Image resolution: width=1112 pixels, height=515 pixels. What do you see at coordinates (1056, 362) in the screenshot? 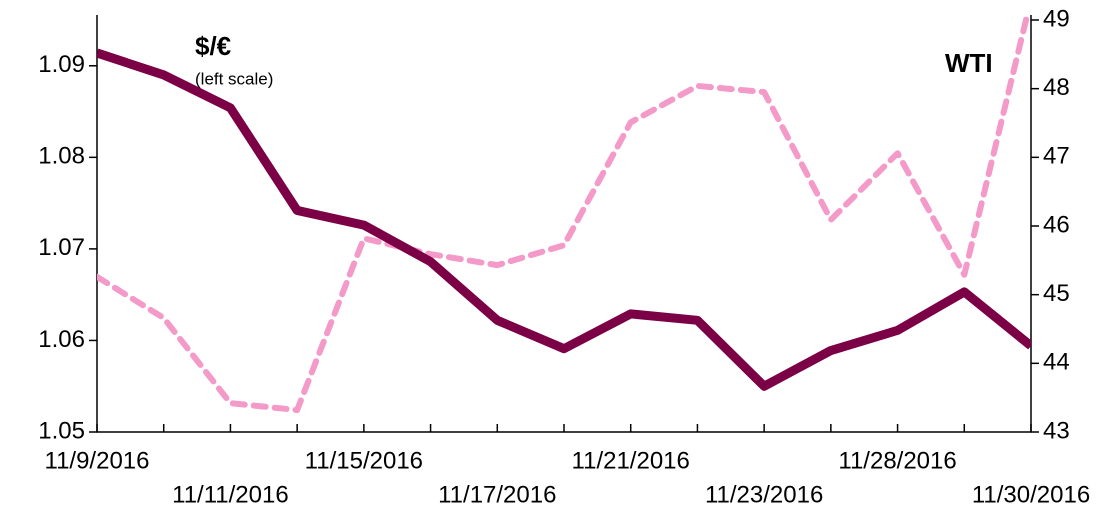
I see `y2-tick-label: 44` at bounding box center [1056, 362].